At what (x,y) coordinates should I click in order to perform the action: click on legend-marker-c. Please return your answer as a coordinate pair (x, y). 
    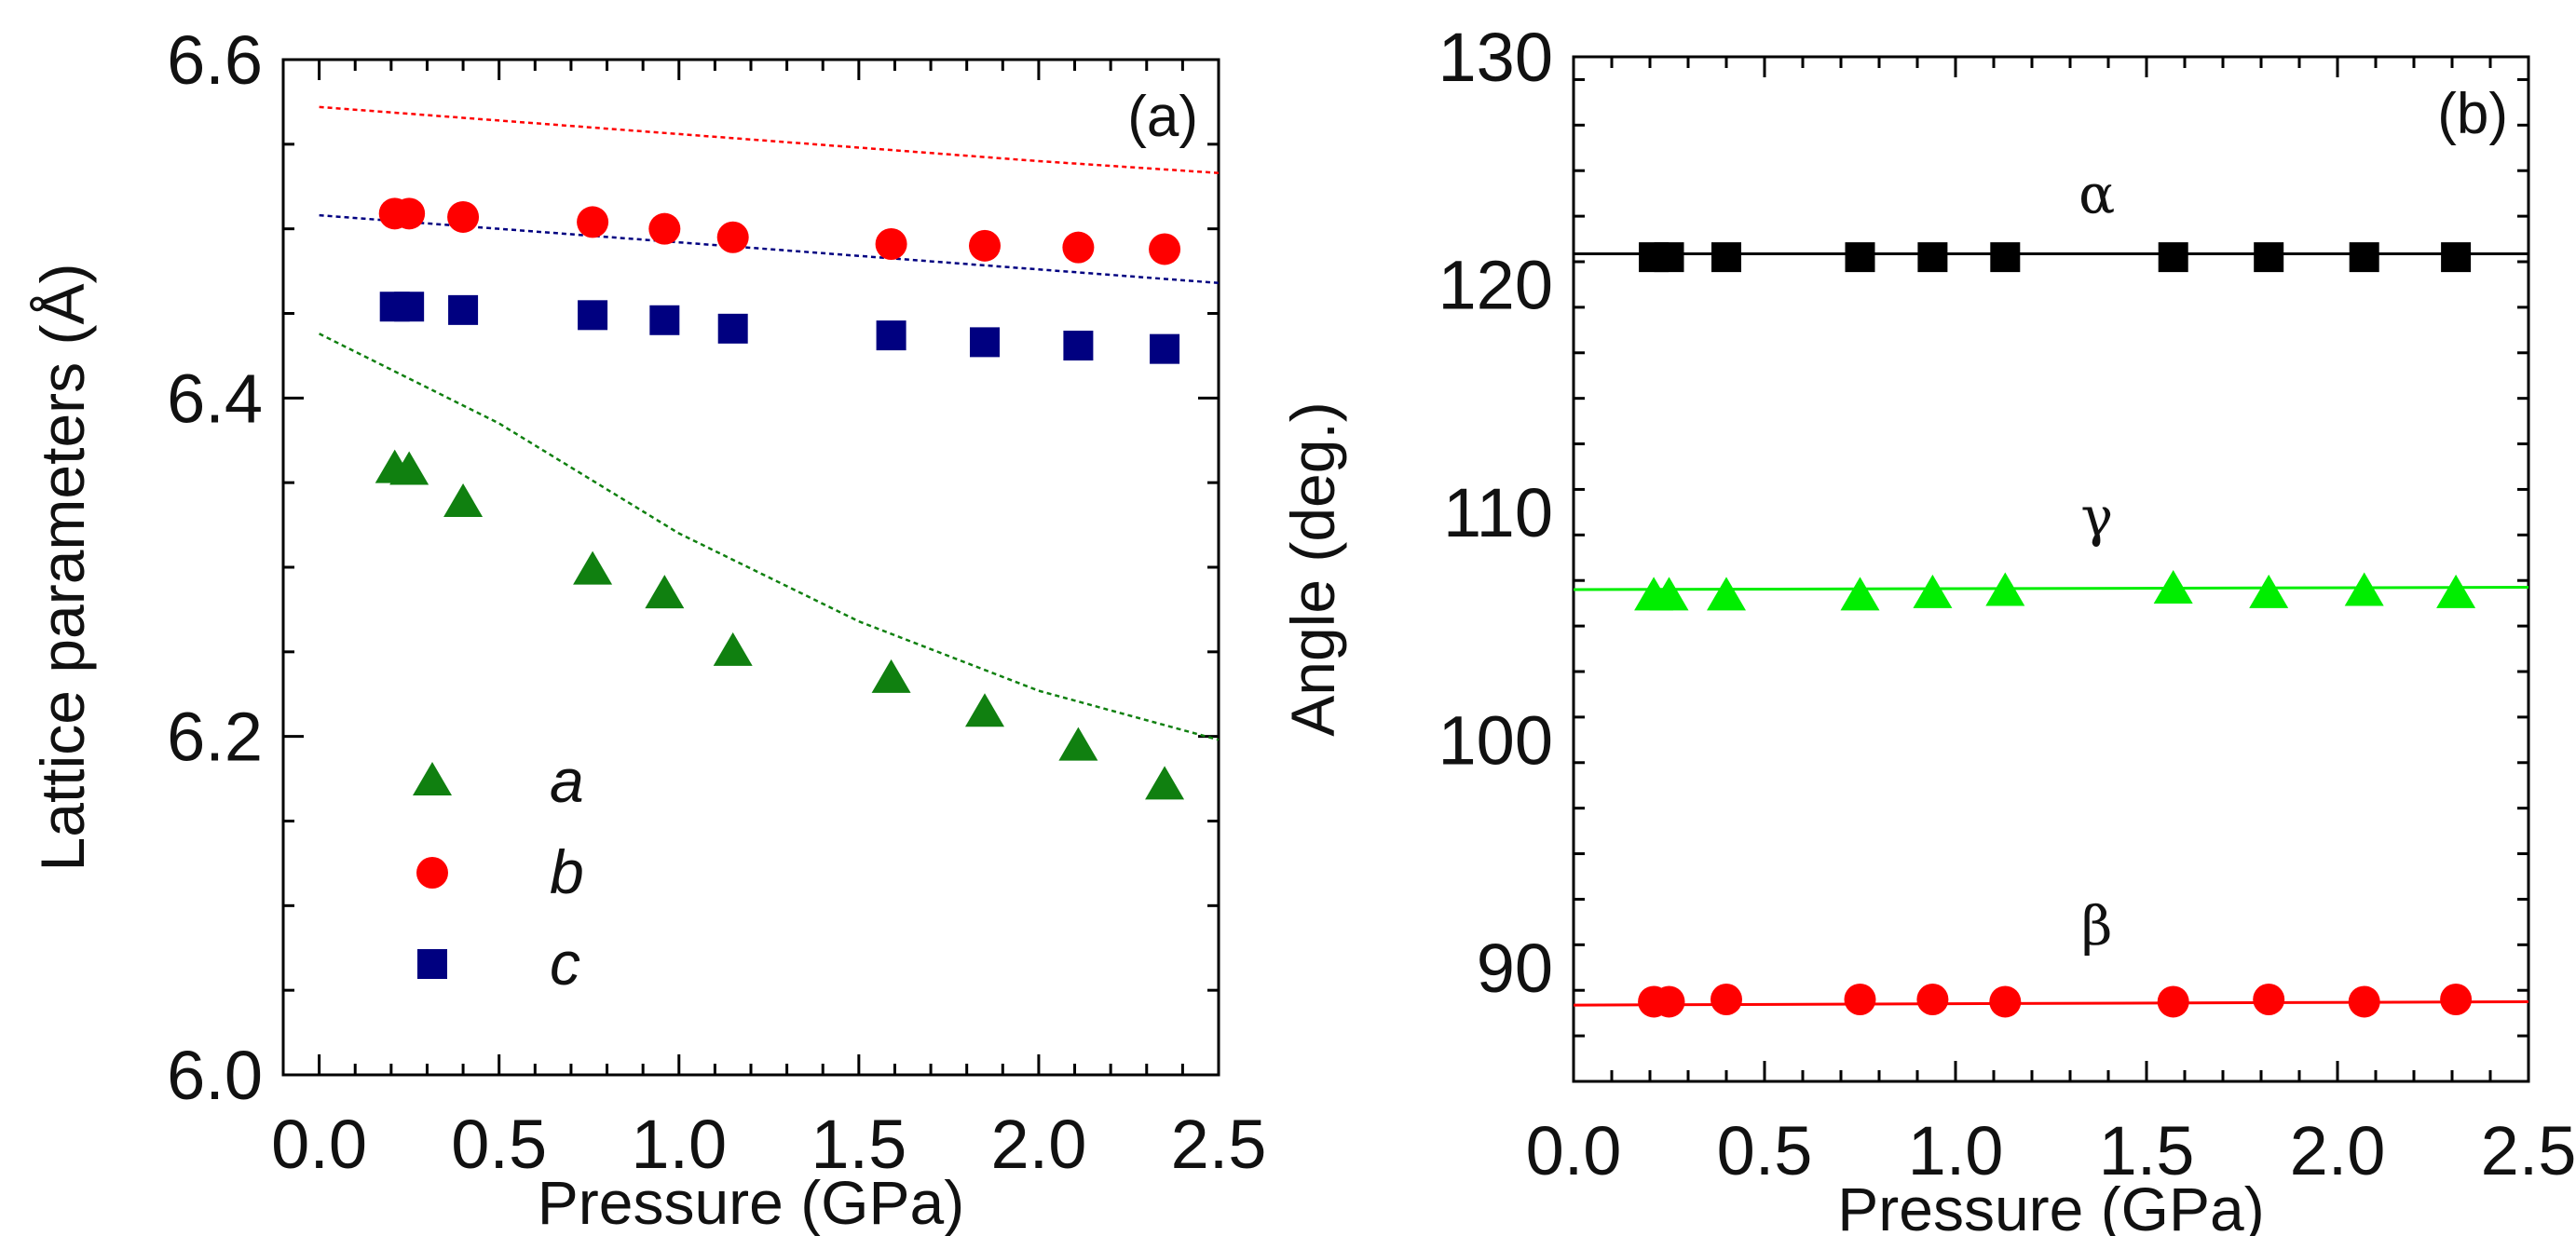
    Looking at the image, I should click on (432, 964).